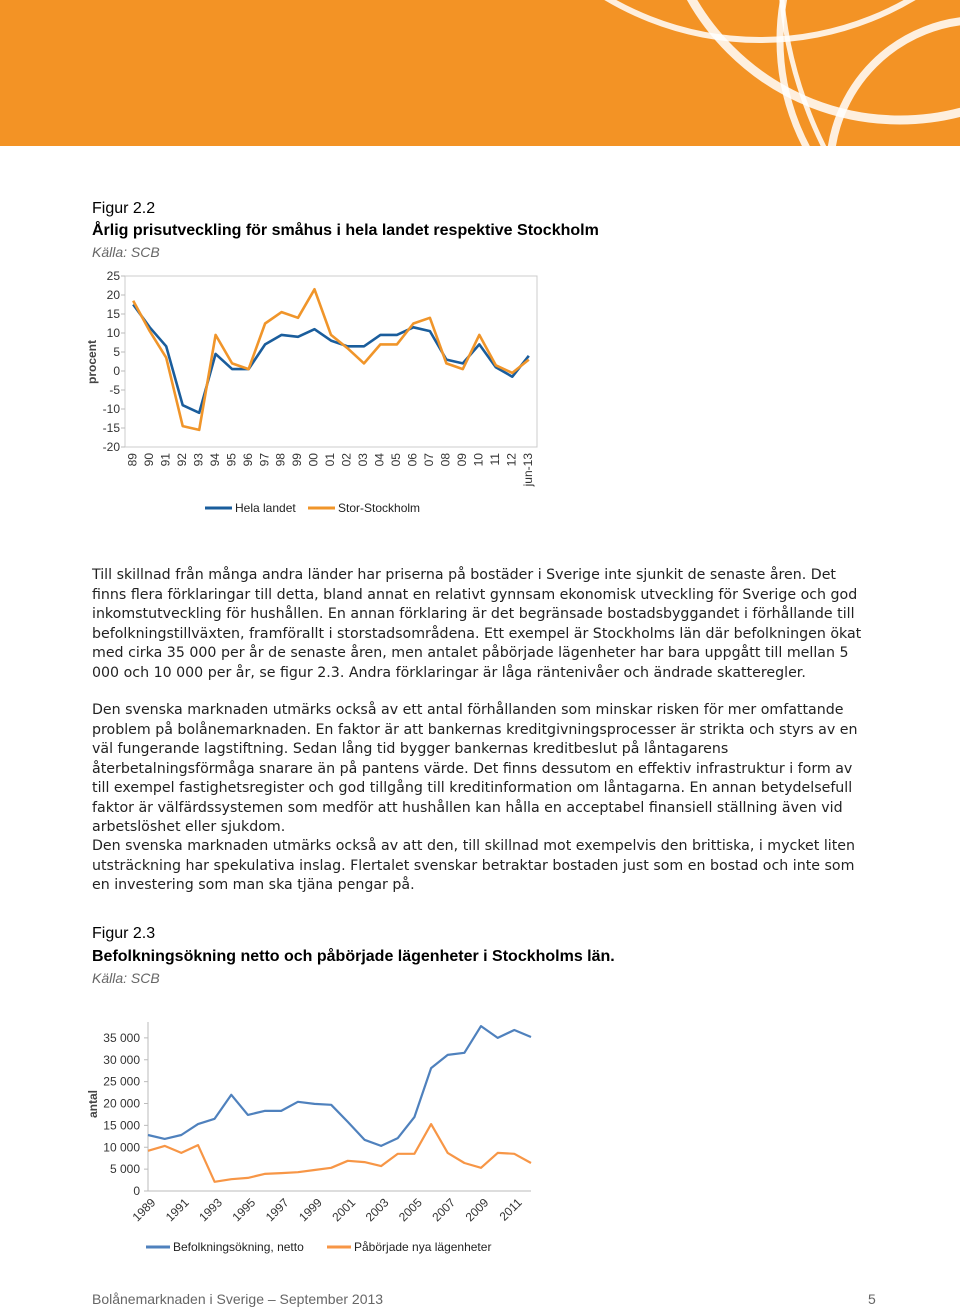 The width and height of the screenshot is (960, 1307). What do you see at coordinates (495, 459) in the screenshot?
I see `x-tick-label: 11` at bounding box center [495, 459].